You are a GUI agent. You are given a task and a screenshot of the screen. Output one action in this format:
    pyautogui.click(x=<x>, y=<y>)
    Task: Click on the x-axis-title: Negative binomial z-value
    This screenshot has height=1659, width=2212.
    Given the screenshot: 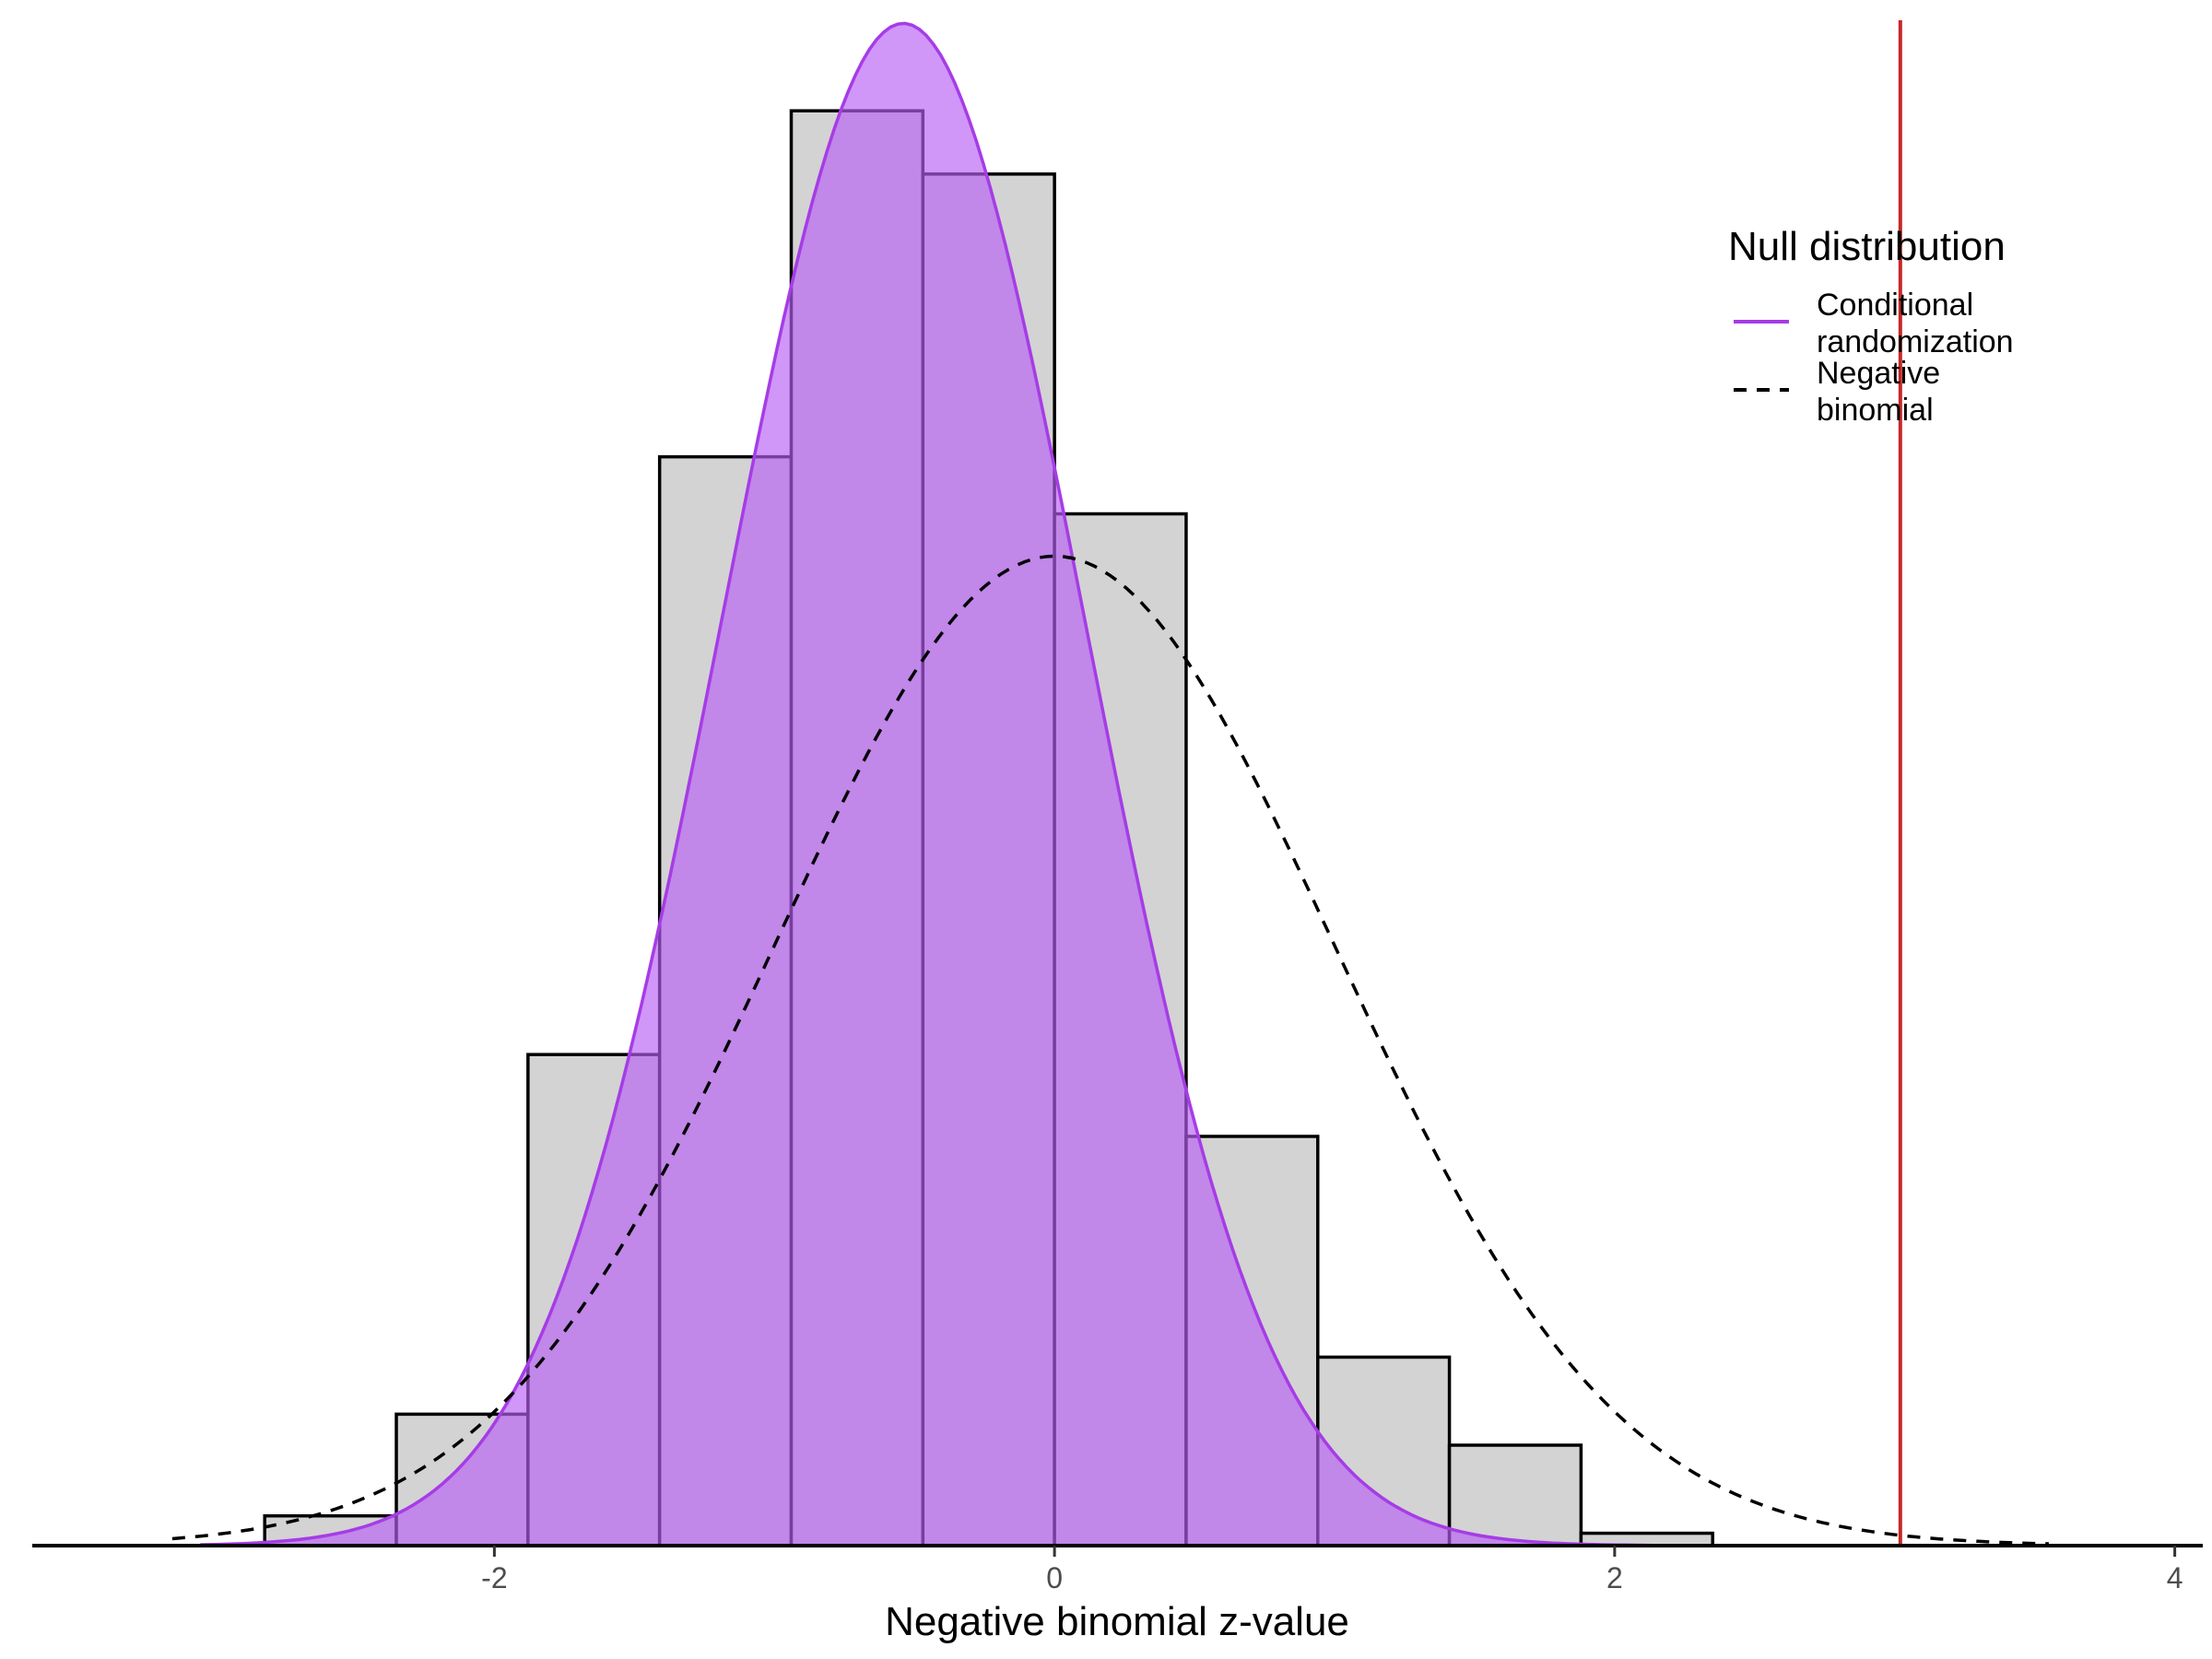 What is the action you would take?
    pyautogui.click(x=1117, y=1621)
    